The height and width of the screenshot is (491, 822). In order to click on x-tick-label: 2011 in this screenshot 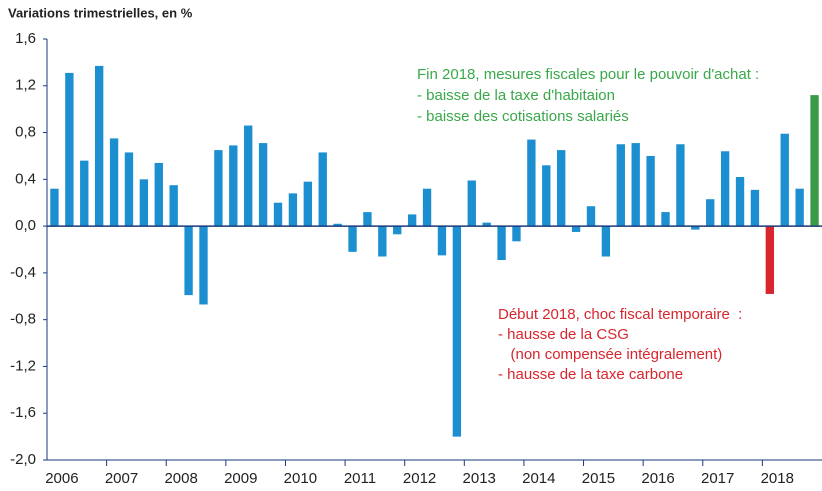, I will do `click(360, 478)`.